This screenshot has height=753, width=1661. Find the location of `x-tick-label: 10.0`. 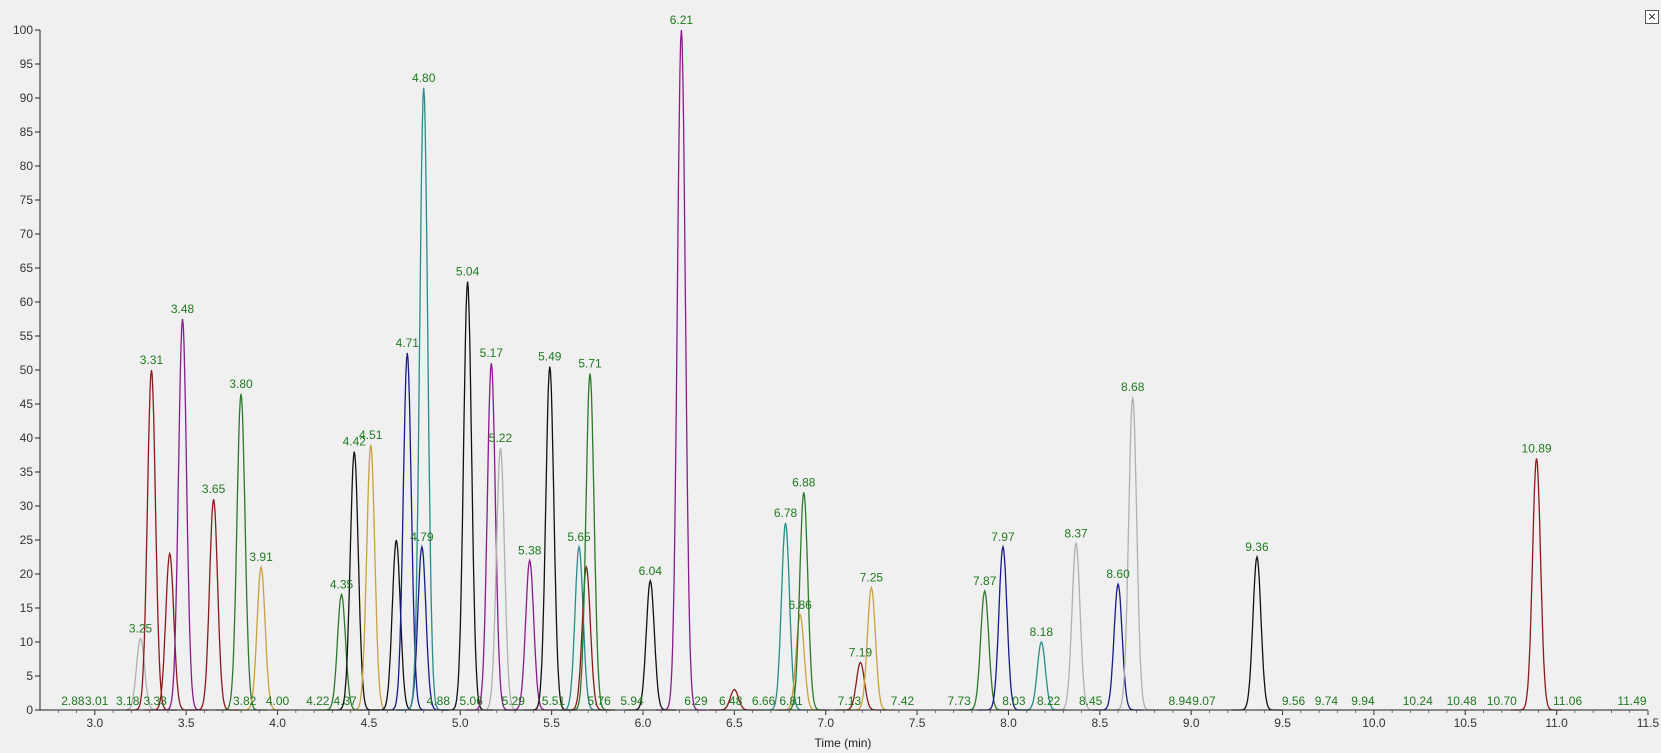

x-tick-label: 10.0 is located at coordinates (1374, 723).